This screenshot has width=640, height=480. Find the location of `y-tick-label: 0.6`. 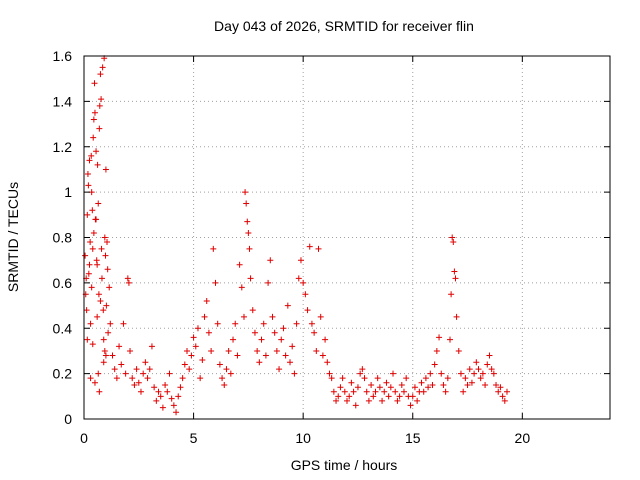

y-tick-label: 0.6 is located at coordinates (63, 283).